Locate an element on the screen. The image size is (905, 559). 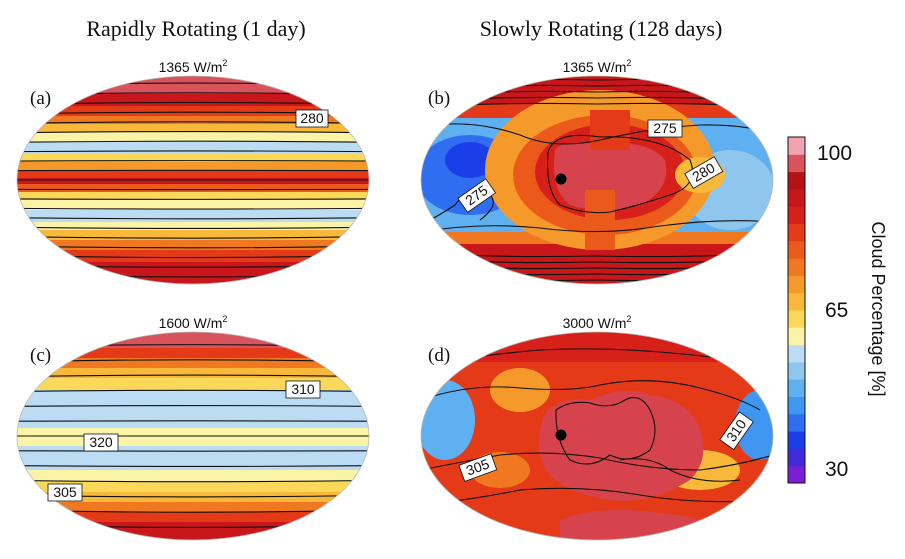
colorbar-tick-65: 65 is located at coordinates (836, 310).